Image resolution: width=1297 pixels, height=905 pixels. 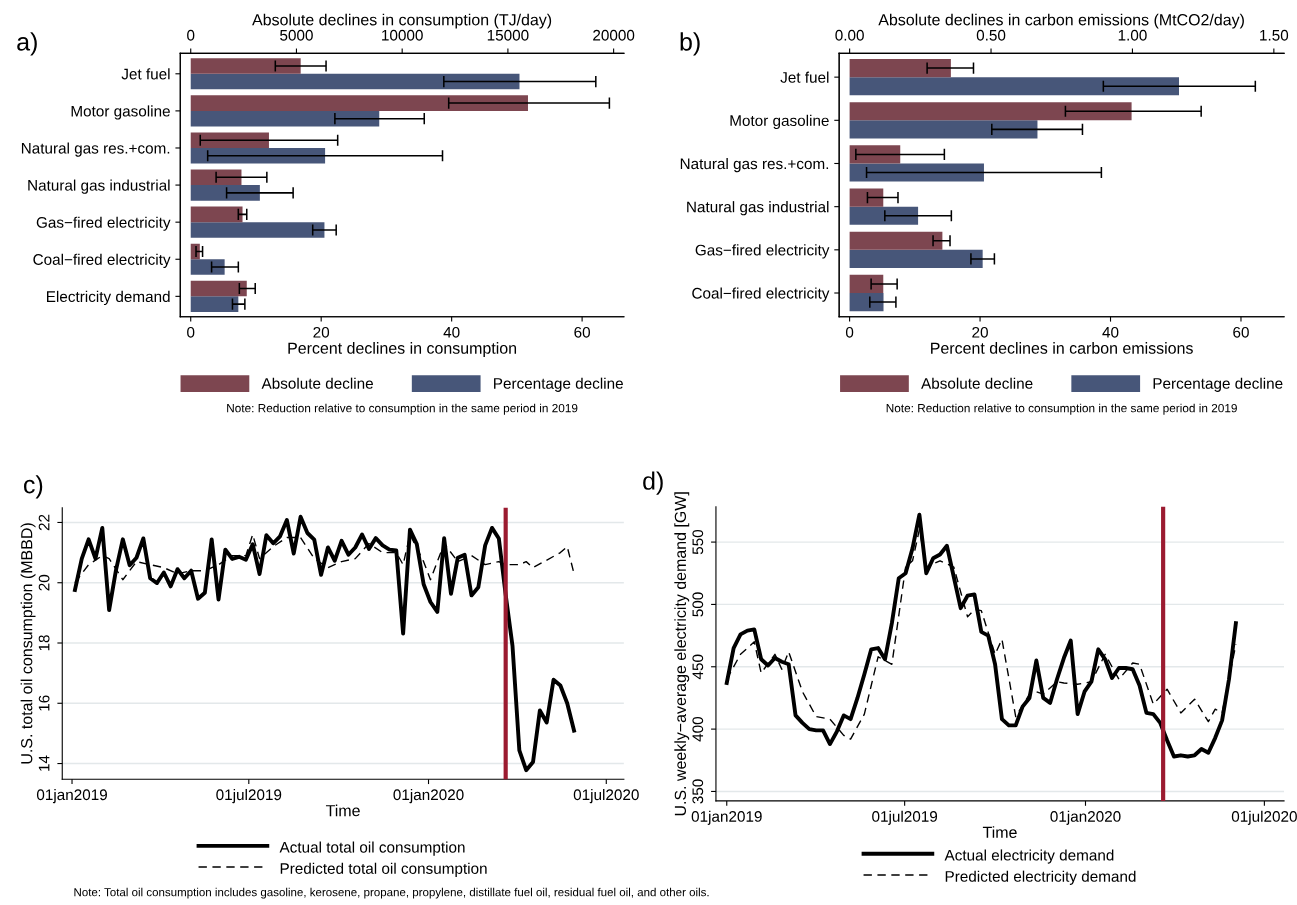 What do you see at coordinates (391, 893) in the screenshot?
I see `text: Note: Total oil consumption includes gasoline, kerosene, propane, propylene, distillate fuel oil, residual fuel oil, and other oils.` at bounding box center [391, 893].